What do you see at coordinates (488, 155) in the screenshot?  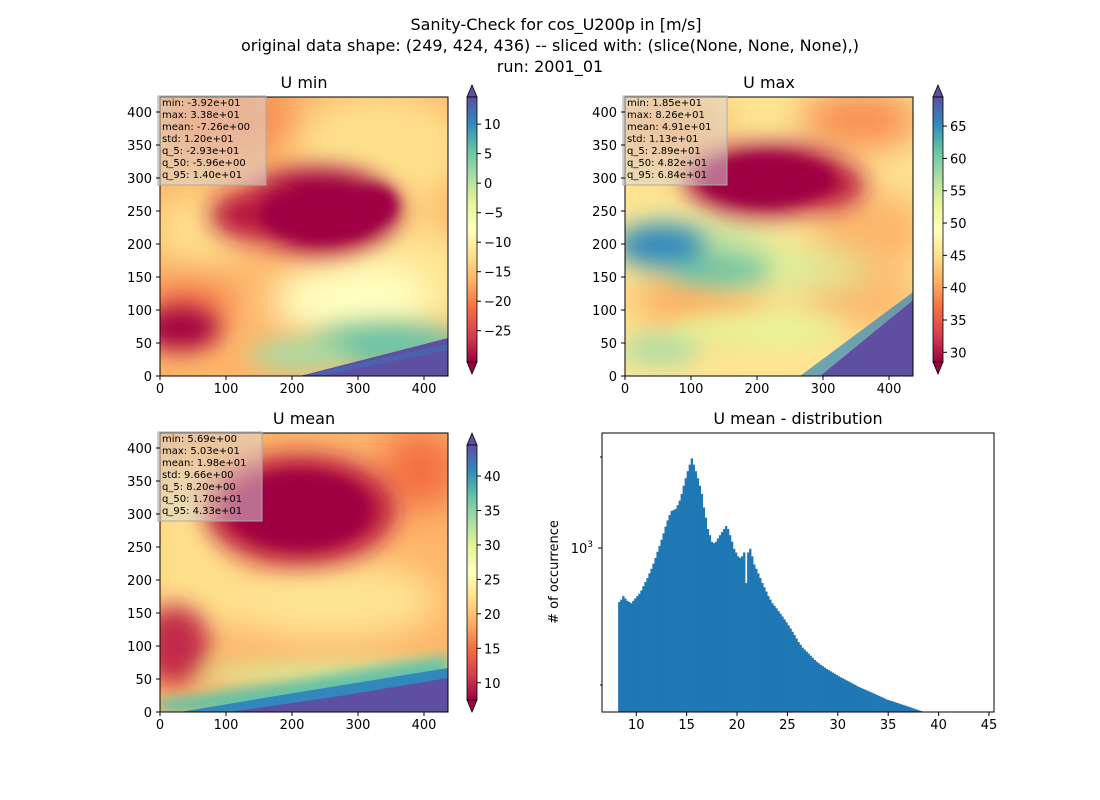 I see `colorbar-tick-label: 5` at bounding box center [488, 155].